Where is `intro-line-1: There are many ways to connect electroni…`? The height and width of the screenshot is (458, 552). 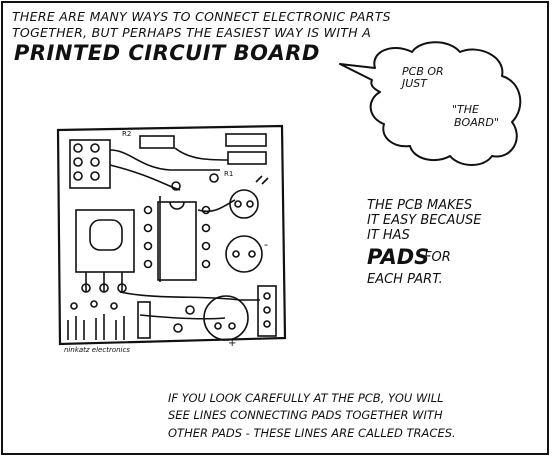 intro-line-1: There are many ways to connect electroni… is located at coordinates (201, 16).